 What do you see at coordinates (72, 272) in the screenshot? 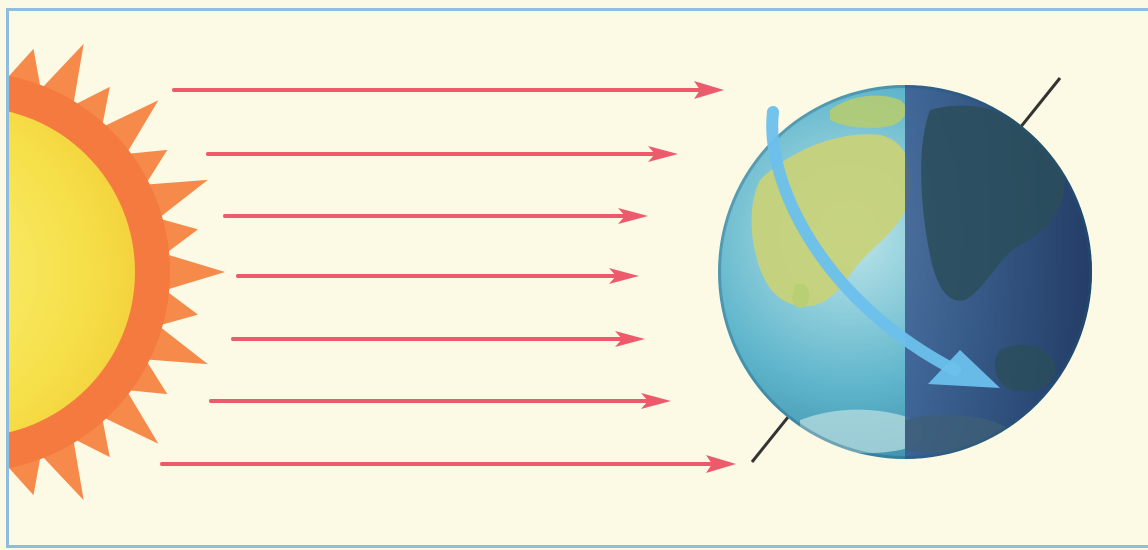
I see `sun-core` at bounding box center [72, 272].